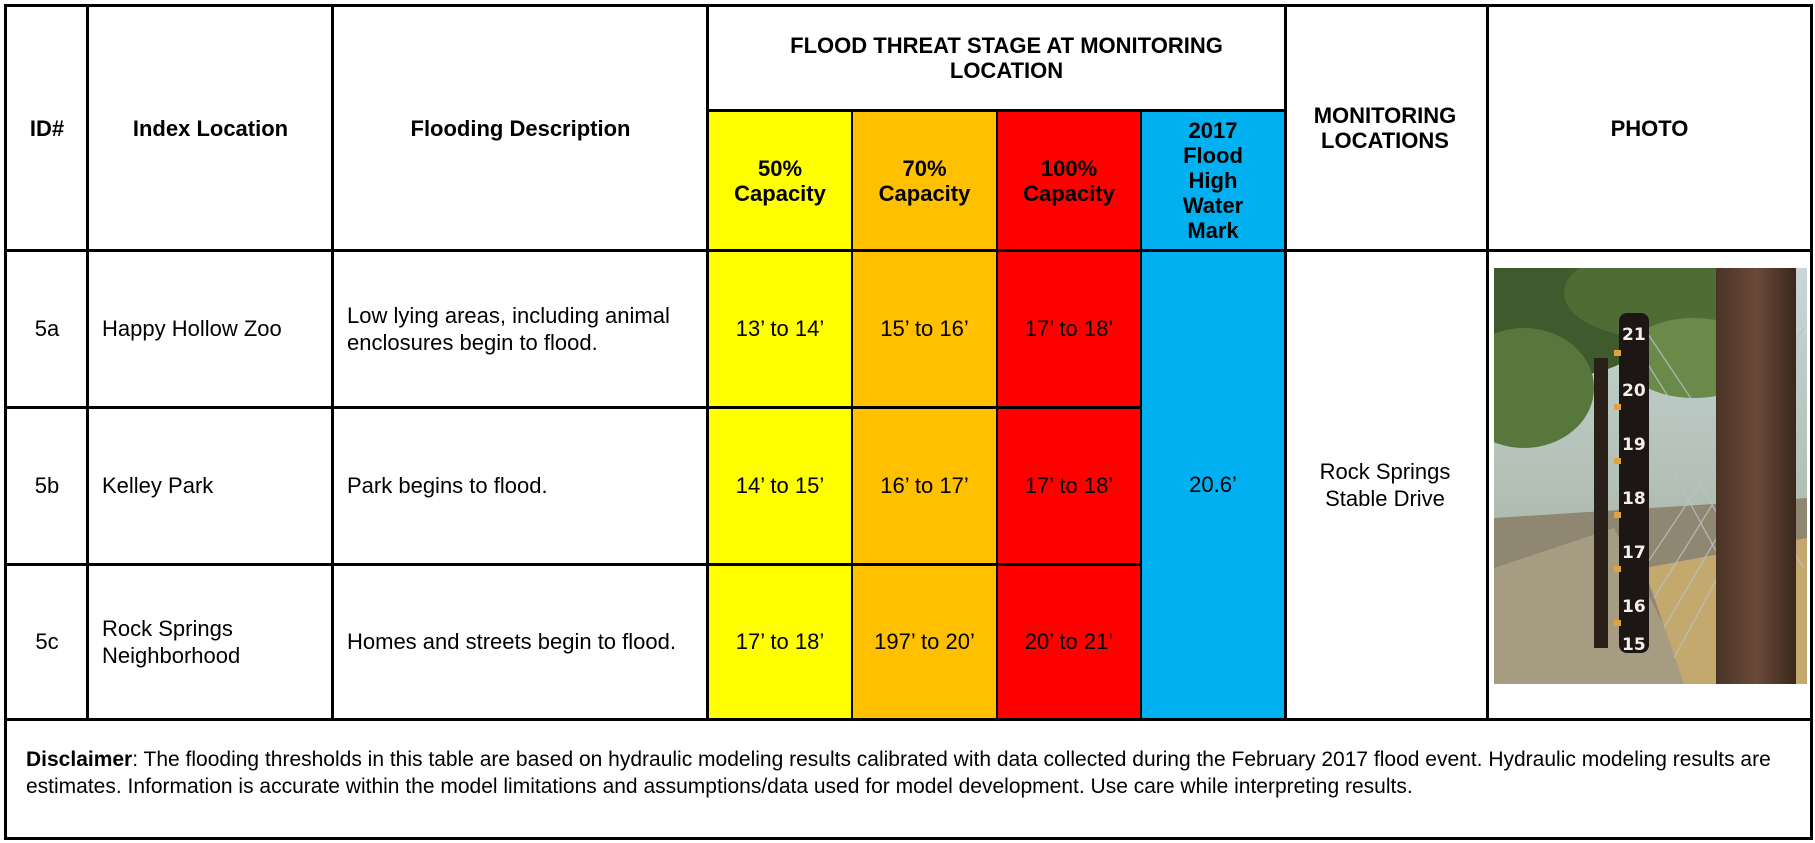  Describe the element at coordinates (158, 485) in the screenshot. I see `row-5b-location: Kelley Park` at that location.